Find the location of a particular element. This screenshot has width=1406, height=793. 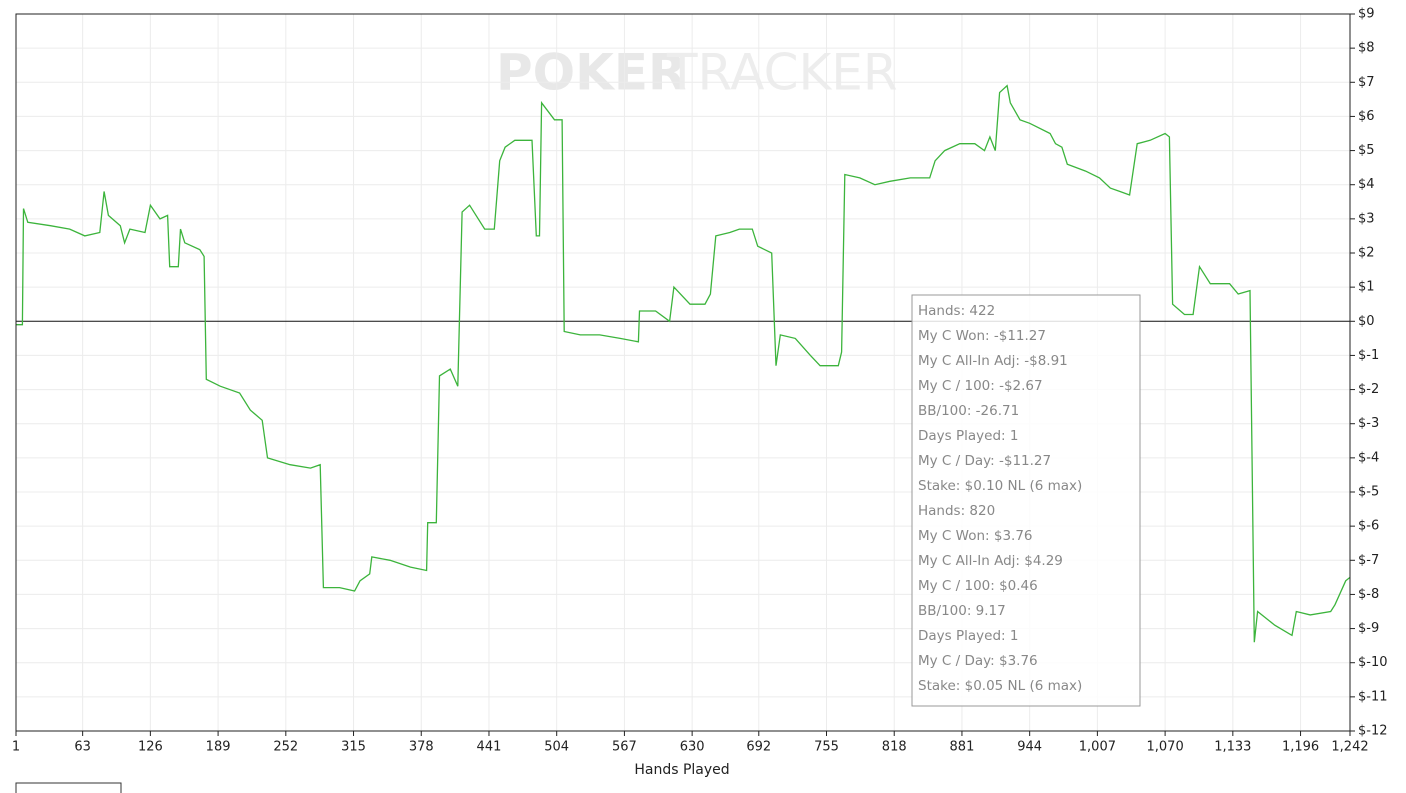

tooltip-line: My C / Day: -$11.27 is located at coordinates (984, 461).